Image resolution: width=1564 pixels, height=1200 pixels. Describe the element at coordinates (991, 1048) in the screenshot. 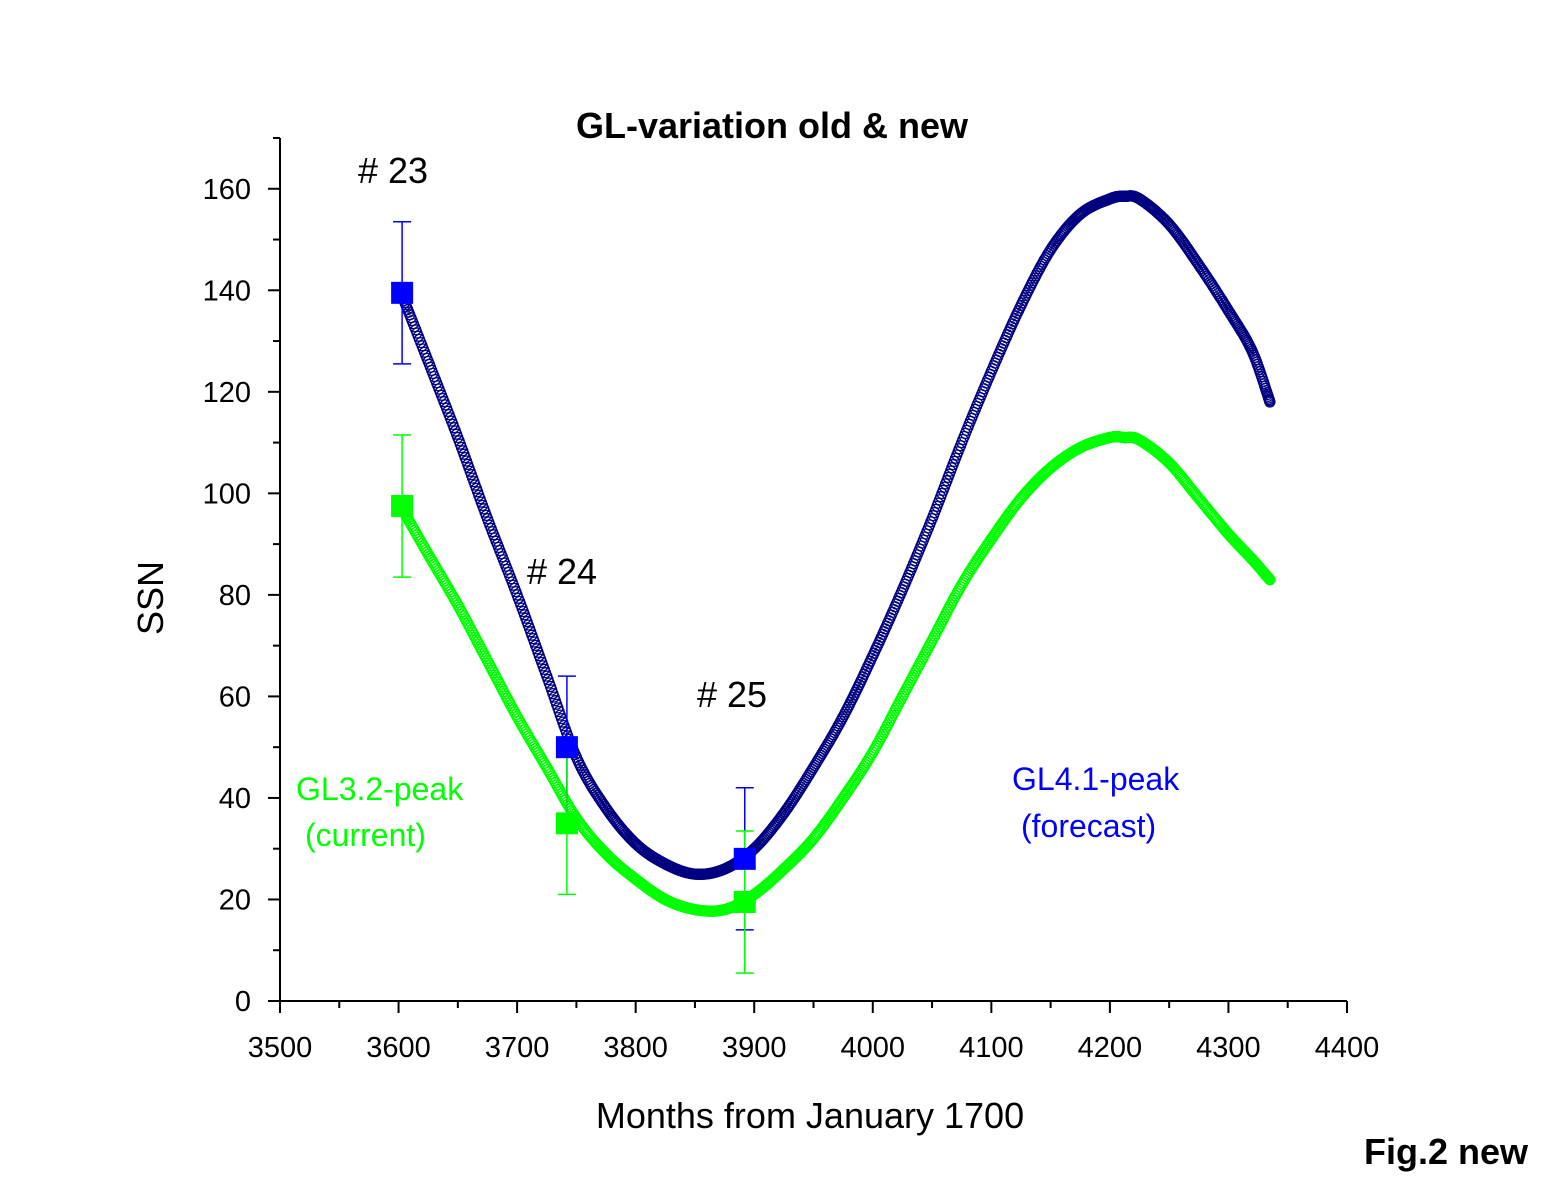

I see `x-tick-label: 4100` at that location.